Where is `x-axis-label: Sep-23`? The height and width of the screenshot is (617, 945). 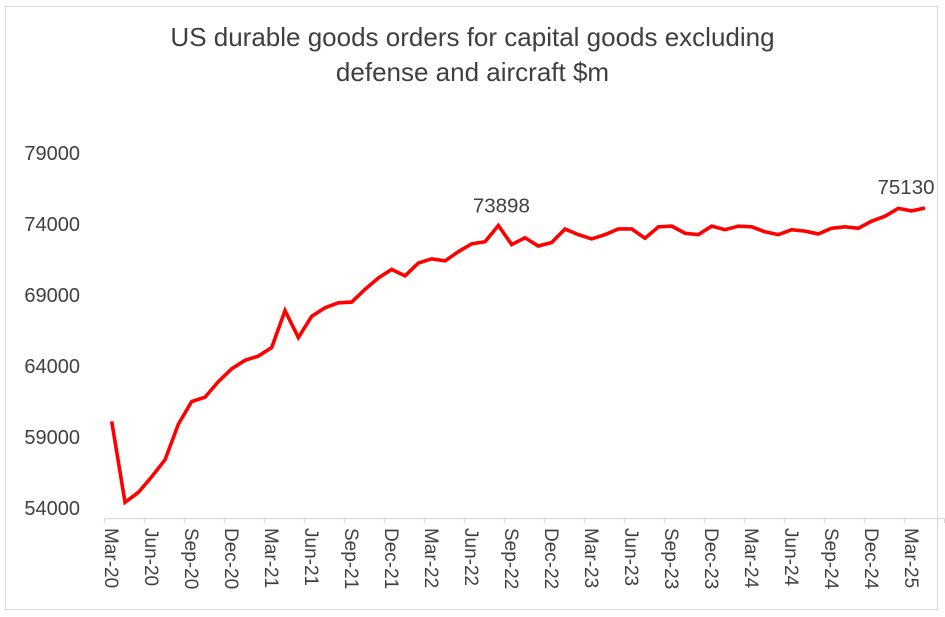 x-axis-label: Sep-23 is located at coordinates (670, 558).